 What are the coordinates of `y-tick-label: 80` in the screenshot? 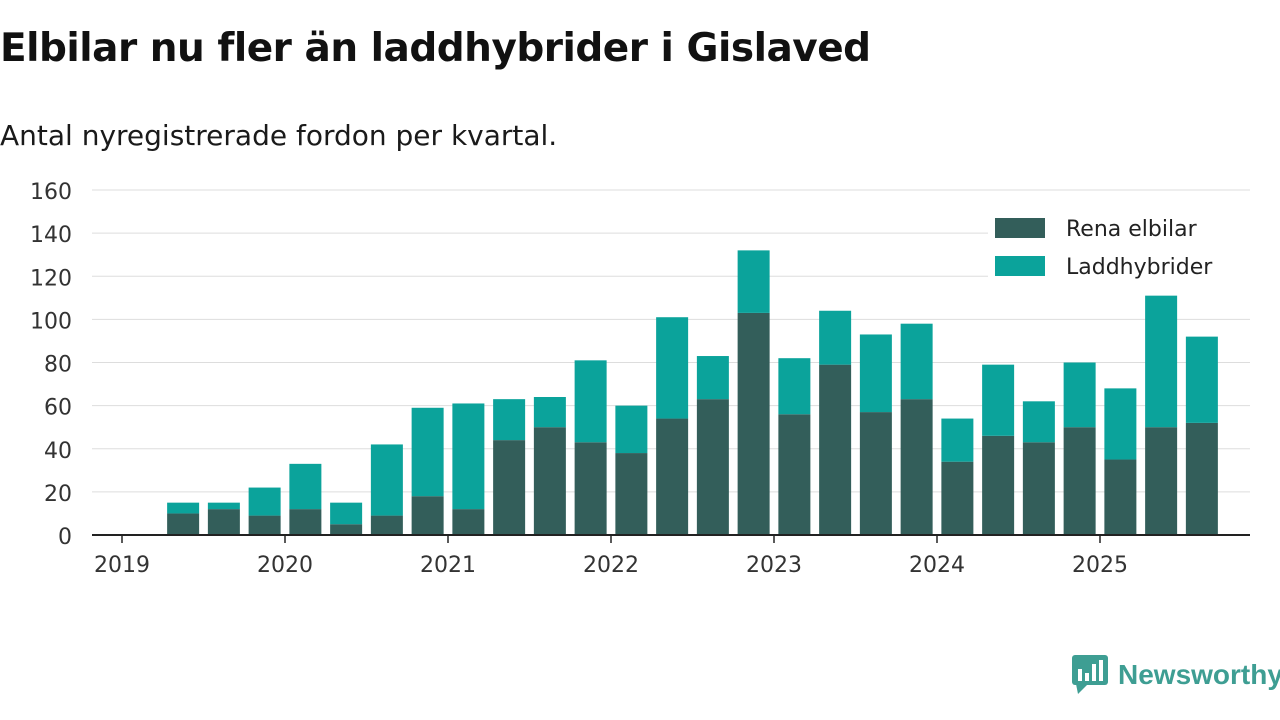 It's located at (58, 365).